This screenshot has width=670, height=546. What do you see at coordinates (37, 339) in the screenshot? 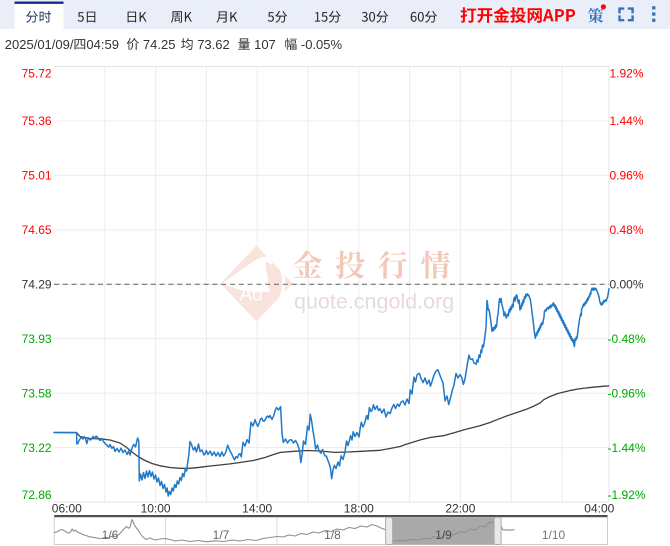
I see `svg-text: 73.93` at bounding box center [37, 339].